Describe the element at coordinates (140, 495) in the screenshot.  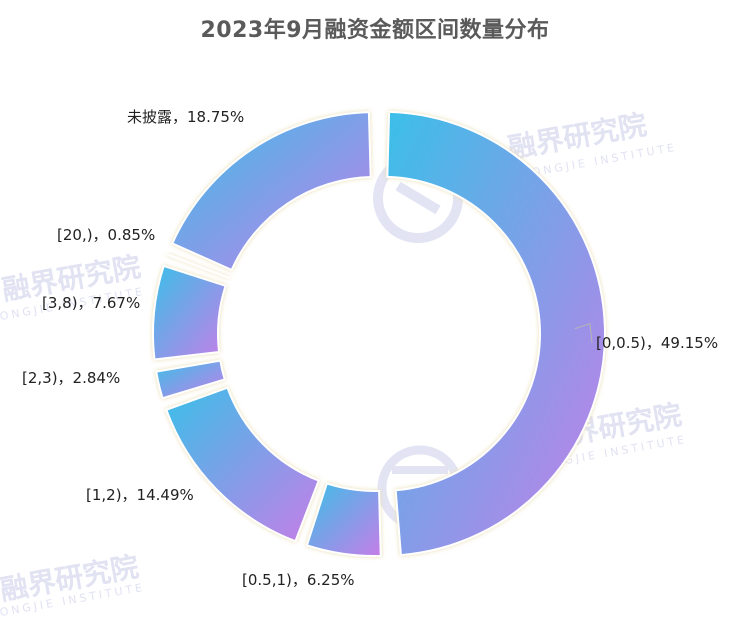
I see `slice-label-2: [1,2)，14.49%` at that location.